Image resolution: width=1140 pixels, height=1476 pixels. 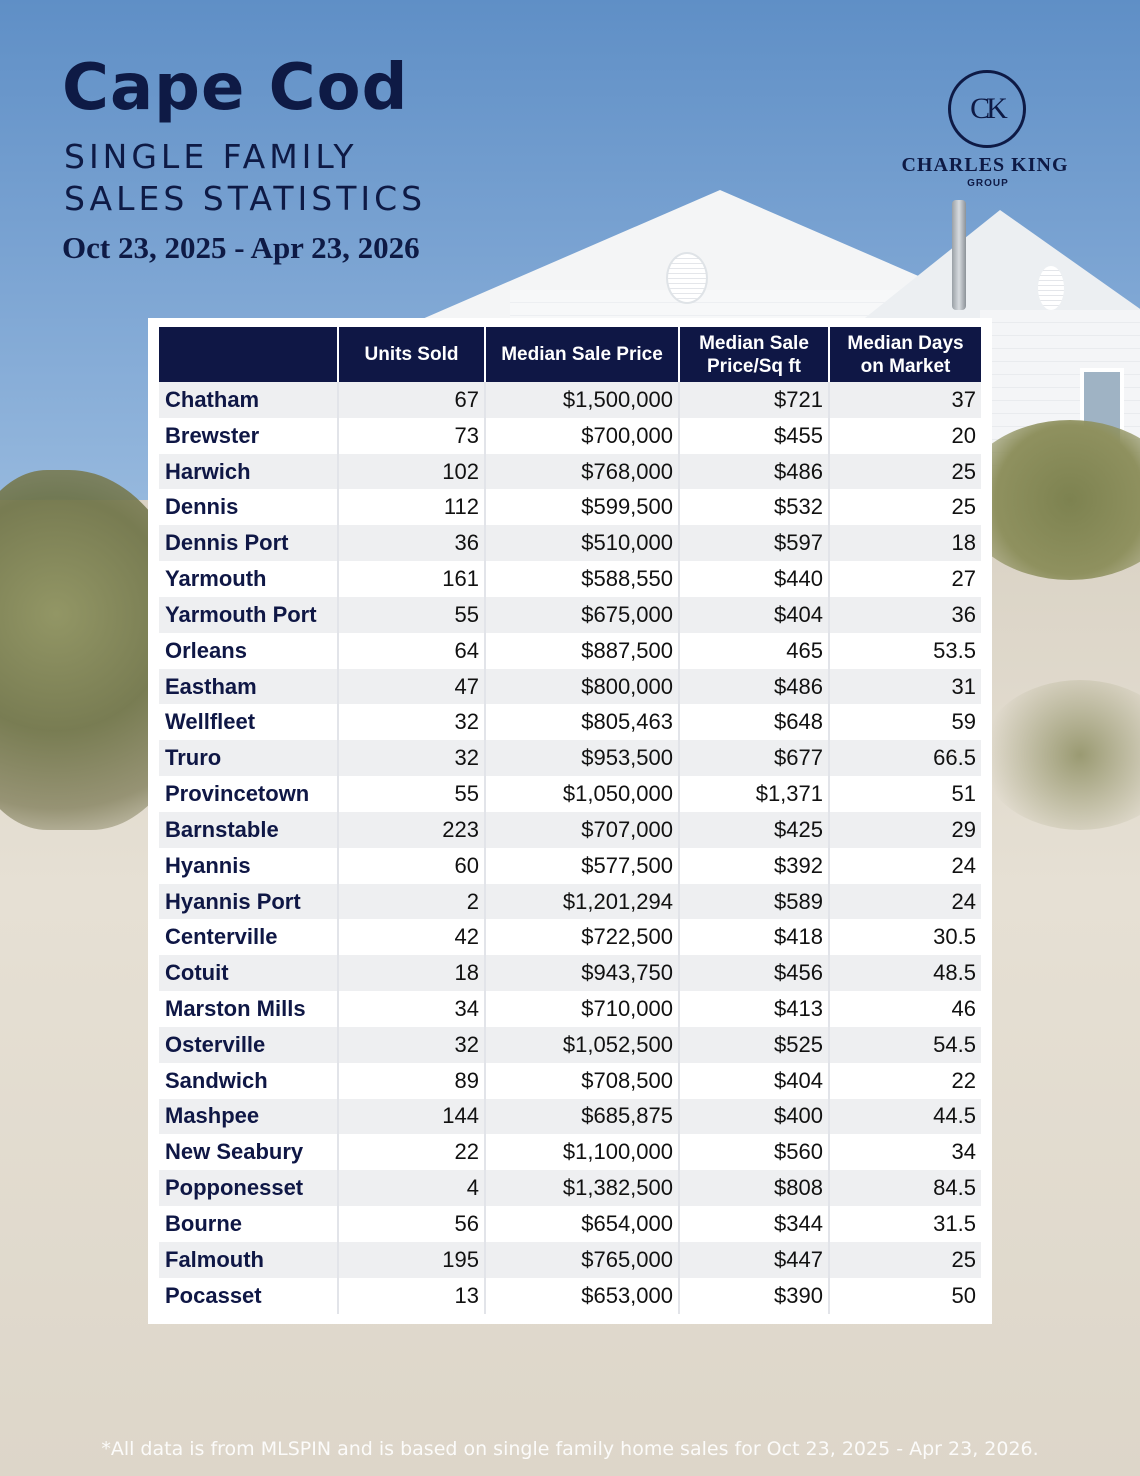 I want to click on table-row: Orleans 64 $887,500 465 53.5, so click(x=570, y=650).